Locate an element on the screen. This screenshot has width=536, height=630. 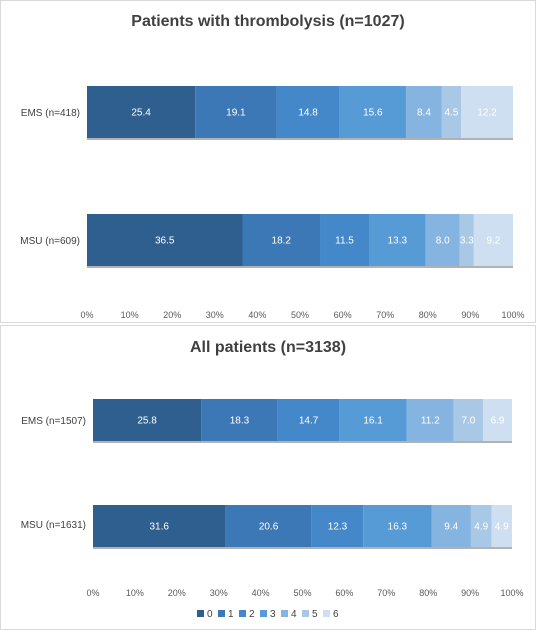
panel-thrombolysis-x-axis: 0% 10% 20% 30% 40% 50% 60% 70% 80% 90% 100% is located at coordinates (302, 315).